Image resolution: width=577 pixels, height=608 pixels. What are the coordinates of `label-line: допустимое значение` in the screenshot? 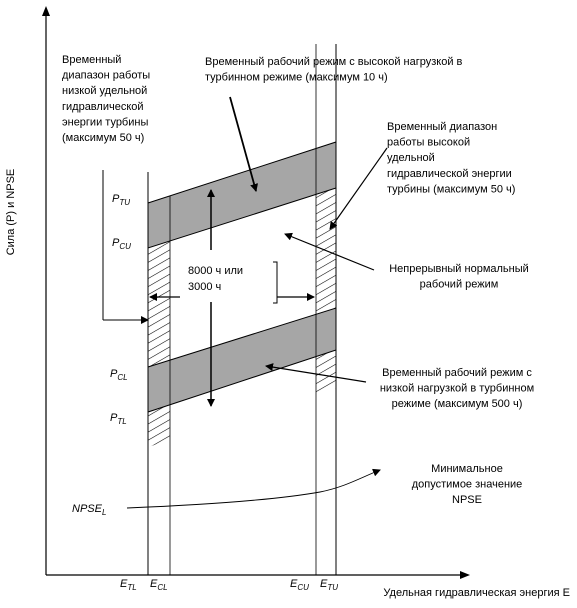 It's located at (467, 485).